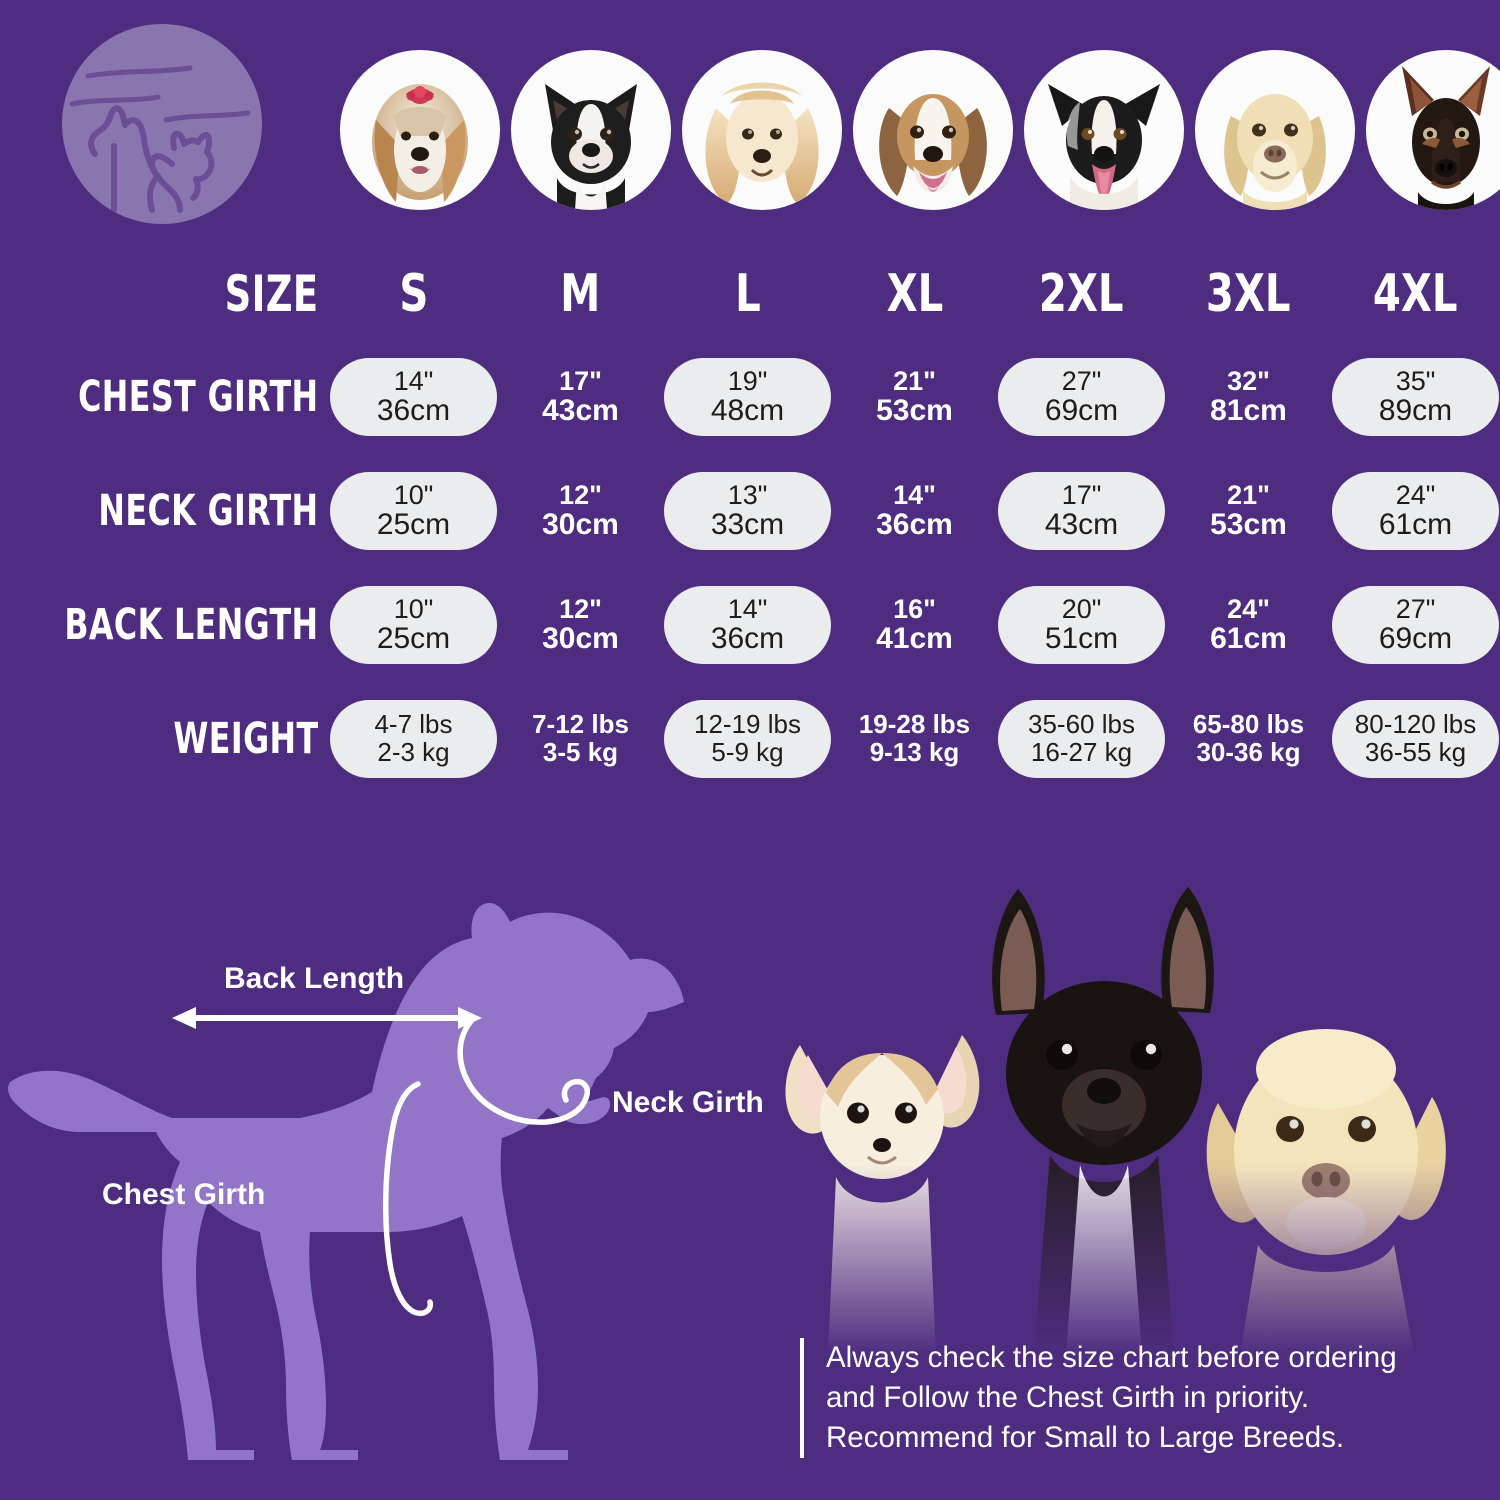 Image resolution: width=1500 pixels, height=1500 pixels. Describe the element at coordinates (1081, 494) in the screenshot. I see `value-imperial: 17"` at that location.